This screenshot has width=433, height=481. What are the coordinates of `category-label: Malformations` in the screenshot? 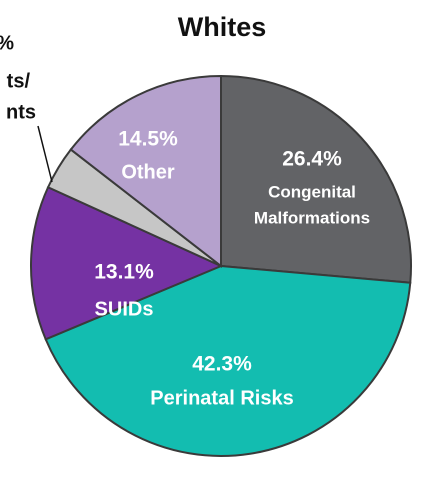 It's located at (312, 217).